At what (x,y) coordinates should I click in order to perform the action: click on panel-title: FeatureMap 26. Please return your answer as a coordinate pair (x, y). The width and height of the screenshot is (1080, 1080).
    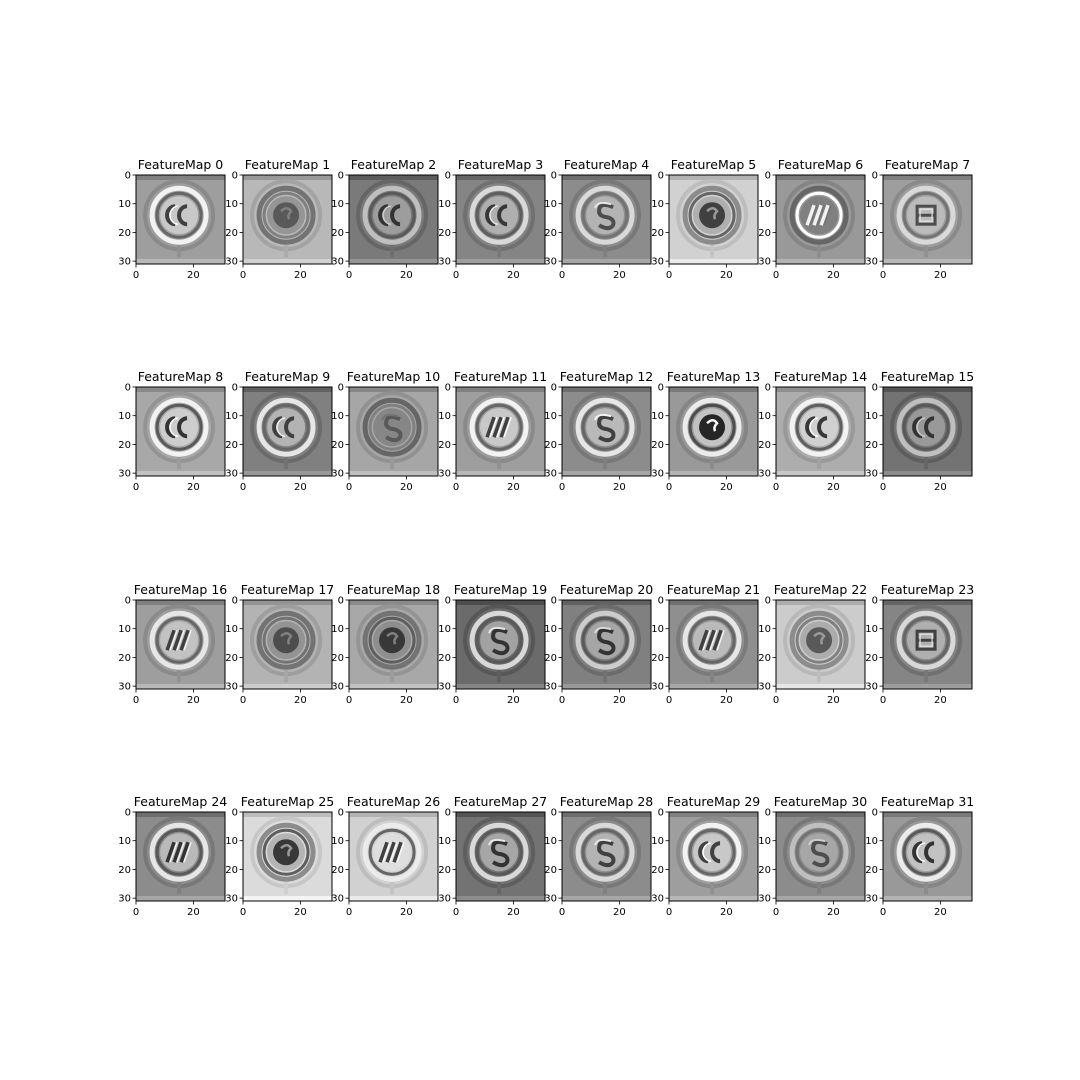
    Looking at the image, I should click on (394, 801).